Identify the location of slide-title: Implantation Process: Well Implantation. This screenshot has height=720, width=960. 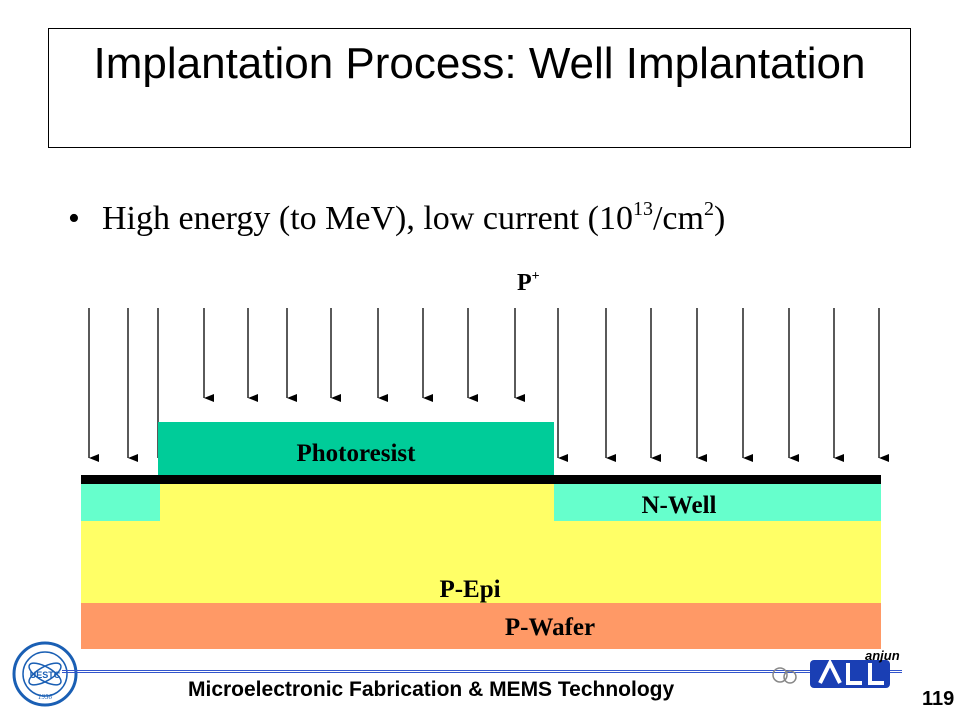
(479, 63).